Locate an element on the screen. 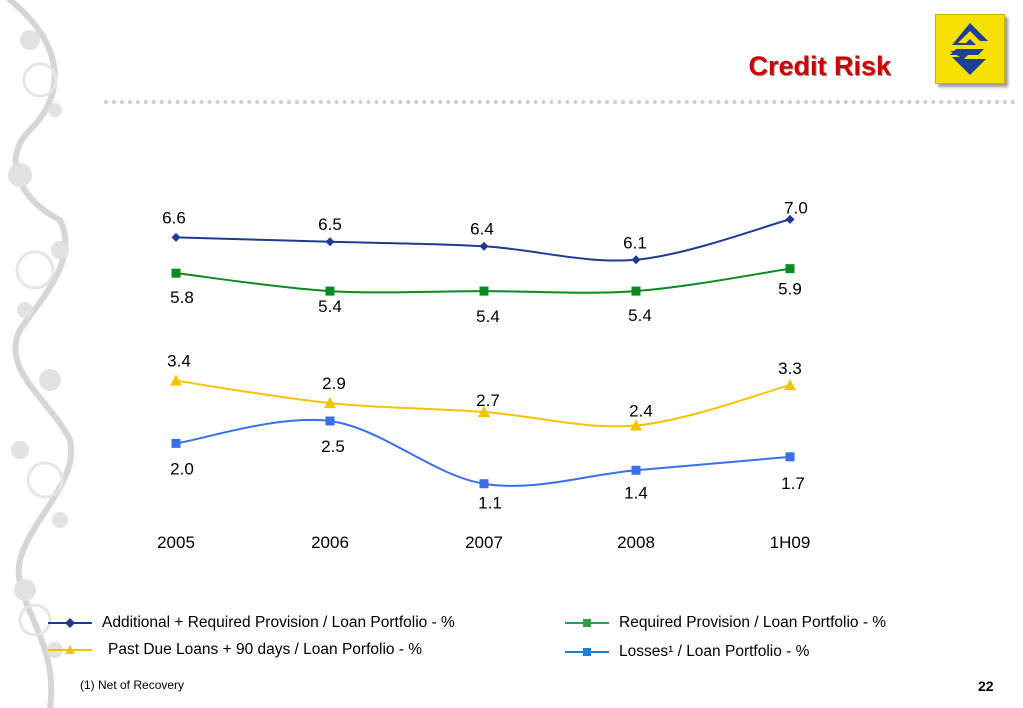  data-label: 6.6 is located at coordinates (174, 217).